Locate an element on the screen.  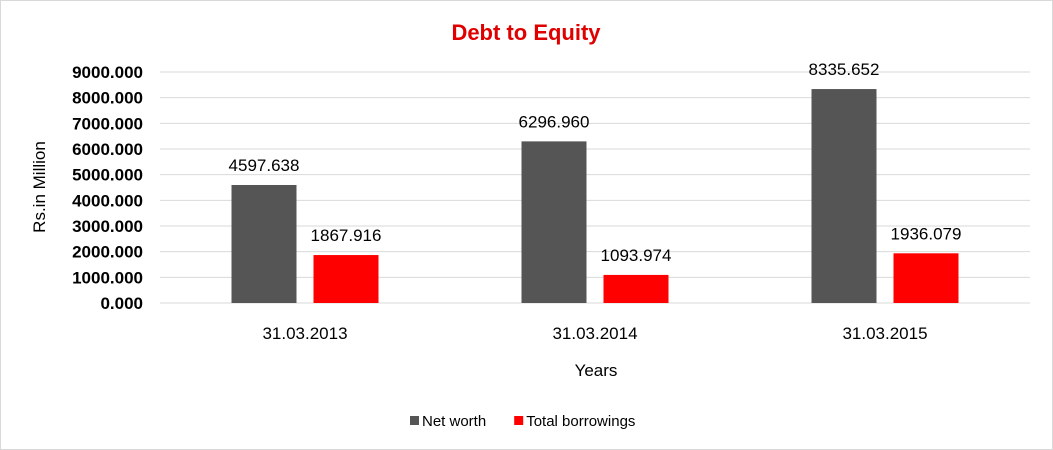
data-label-total-borrowings: 1093.974 is located at coordinates (636, 255).